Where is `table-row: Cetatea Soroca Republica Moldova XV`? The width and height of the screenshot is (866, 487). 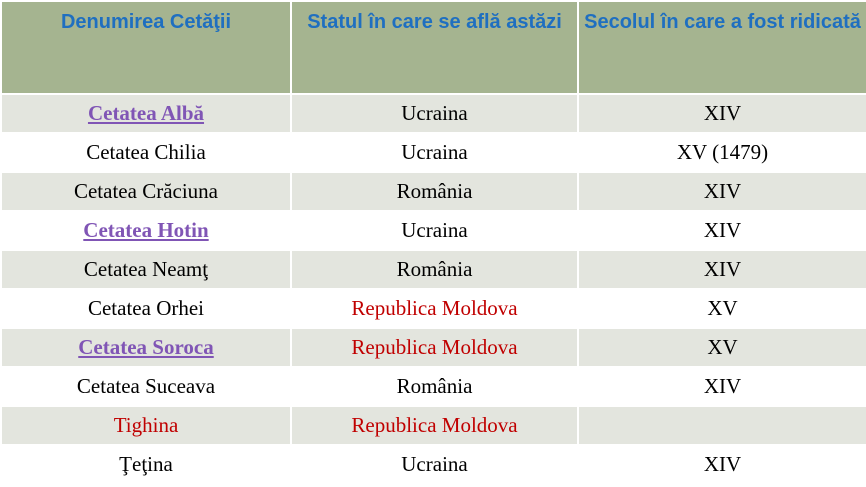
table-row: Cetatea Soroca Republica Moldova XV is located at coordinates (433, 347).